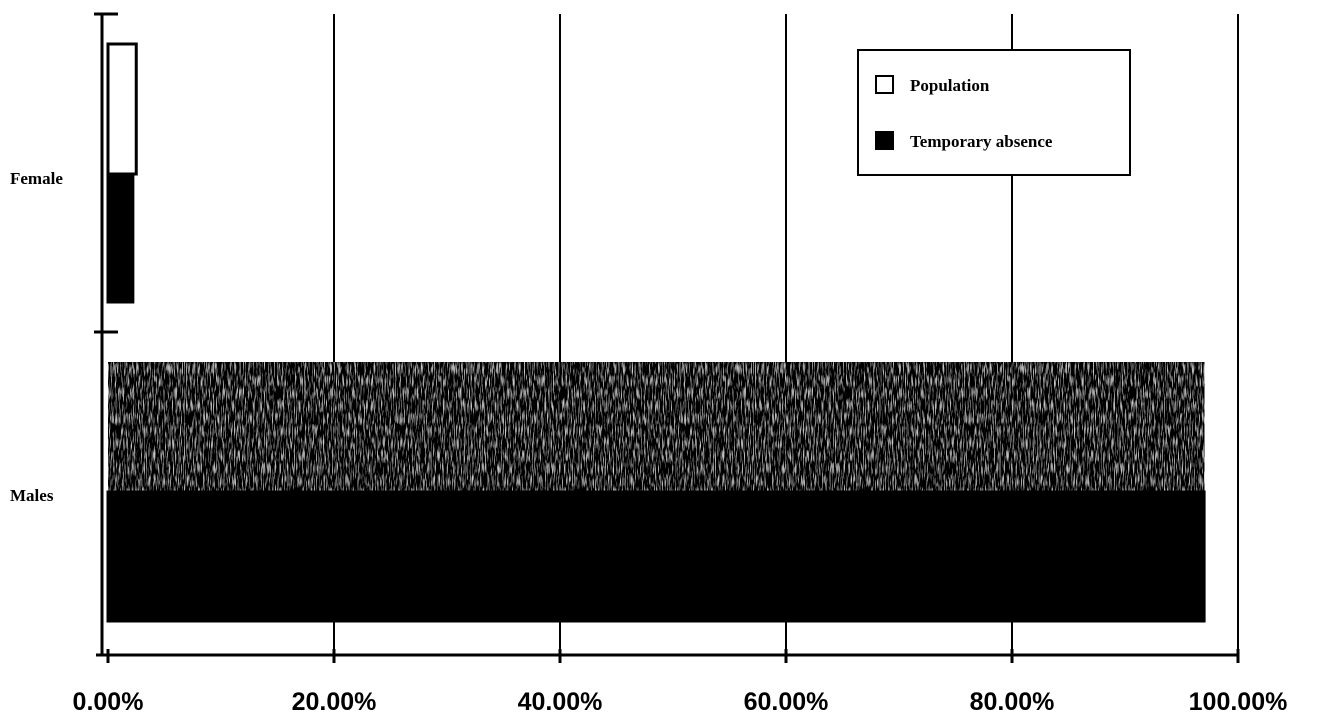 The image size is (1334, 724). Describe the element at coordinates (122, 109) in the screenshot. I see `bar-population-female` at that location.